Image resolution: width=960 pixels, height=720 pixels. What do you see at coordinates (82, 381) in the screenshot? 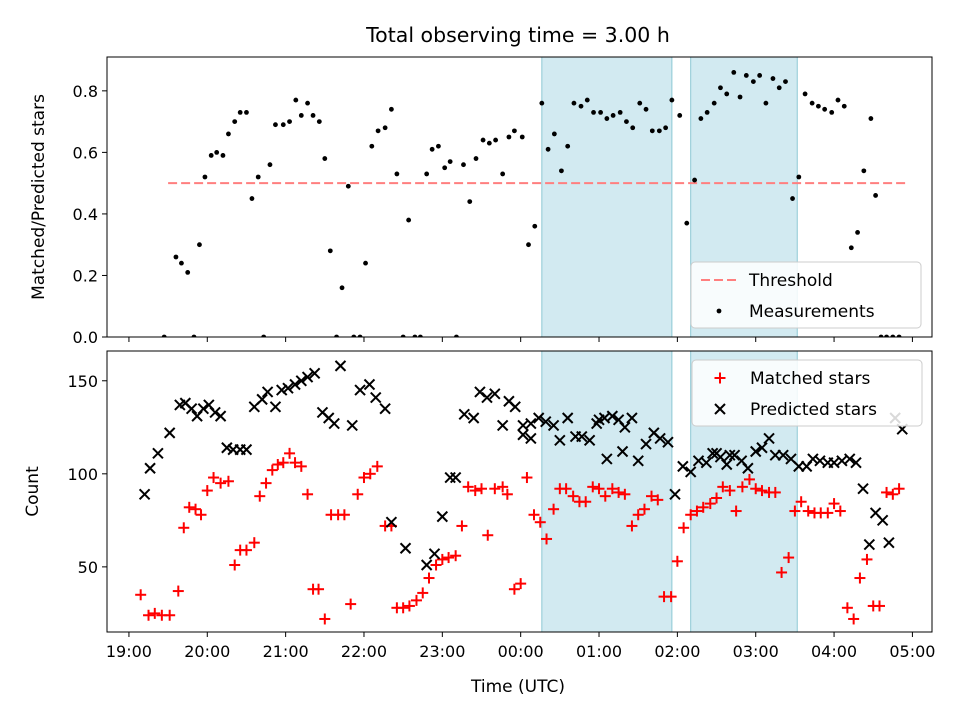
I see `y-tick-label: 150` at bounding box center [82, 381].